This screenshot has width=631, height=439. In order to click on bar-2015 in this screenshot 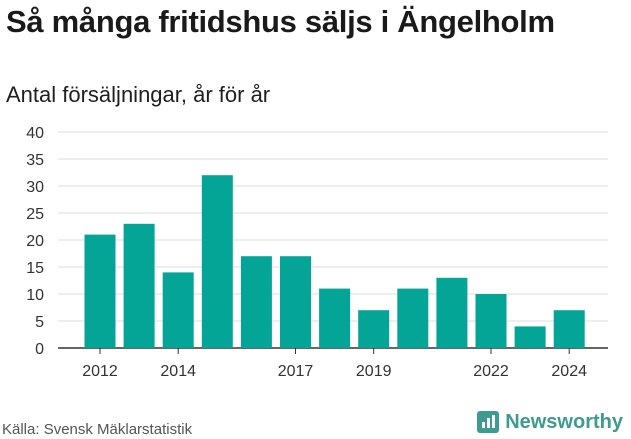, I will do `click(217, 261)`.